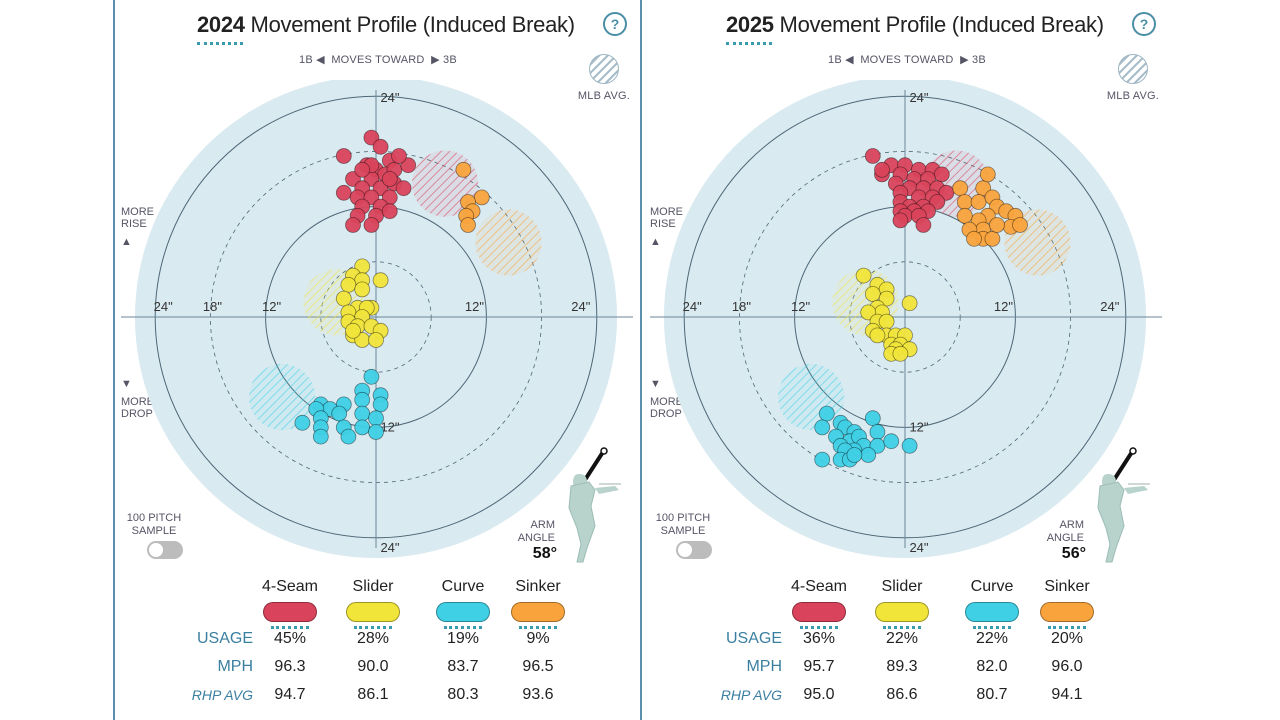 This screenshot has height=720, width=1280. I want to click on left-divider, so click(114, 360).